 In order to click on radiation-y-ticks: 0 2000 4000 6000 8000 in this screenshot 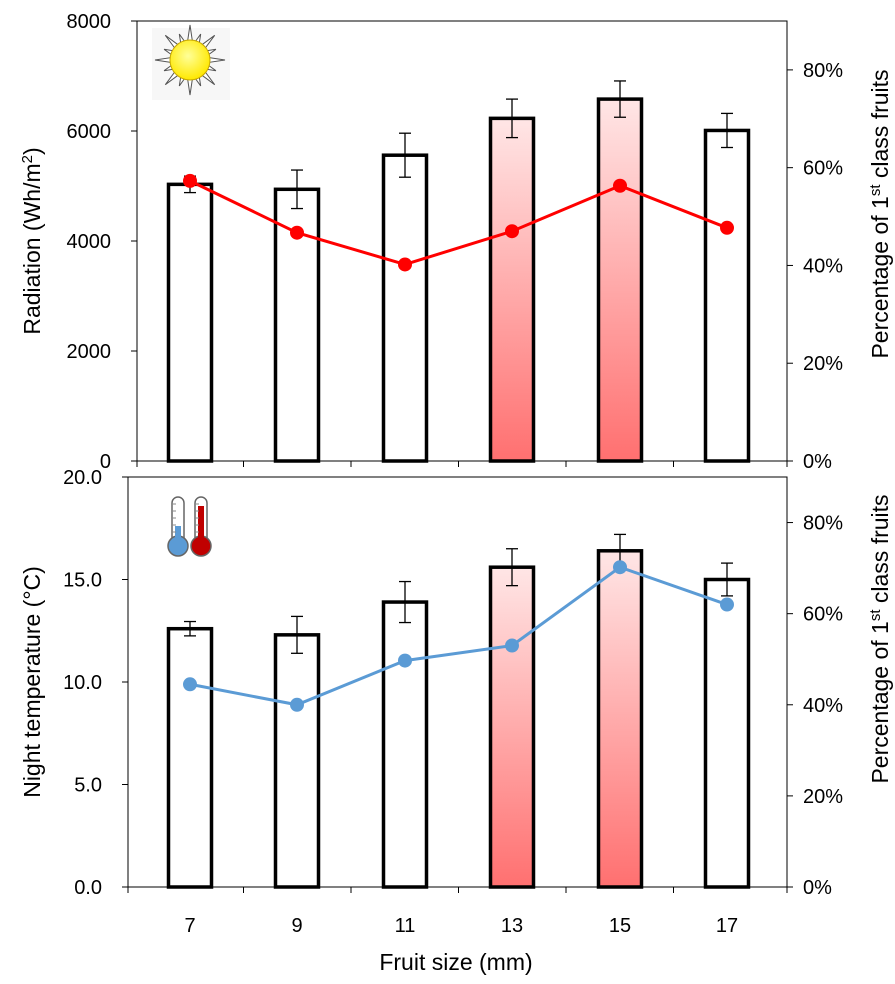, I will do `click(102, 242)`.